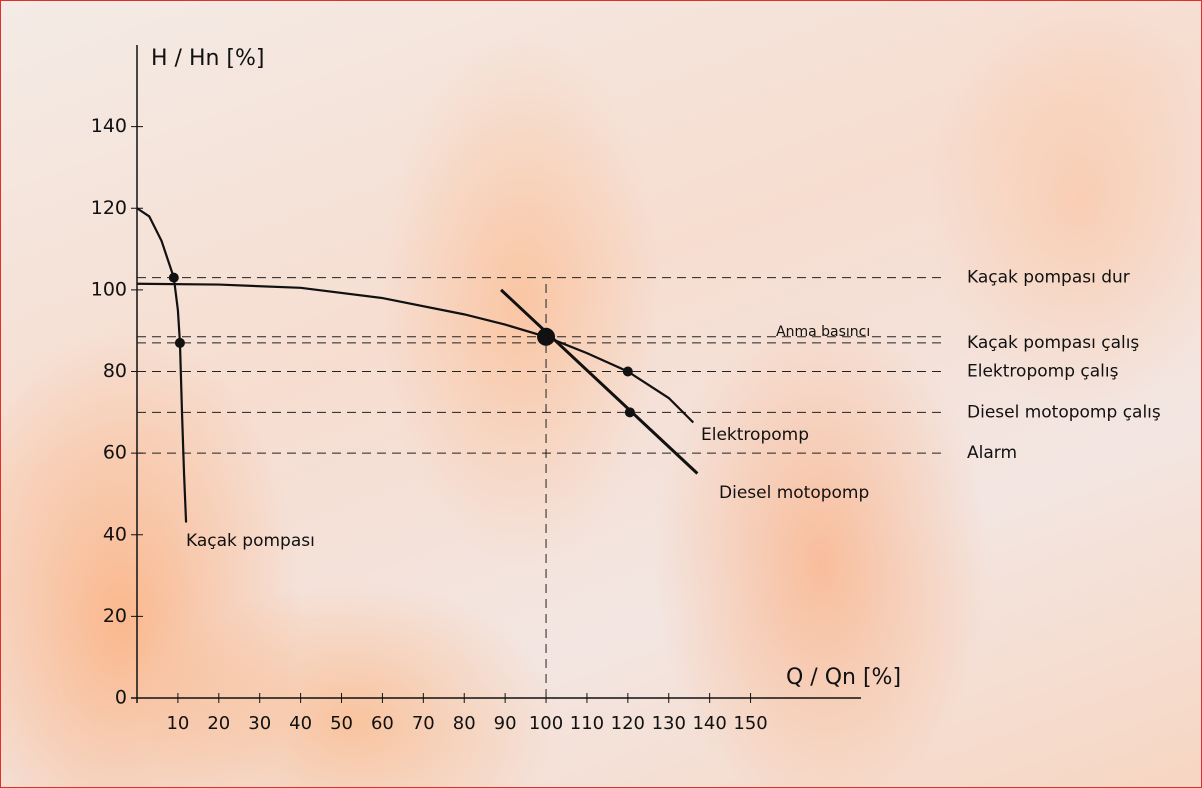 The height and width of the screenshot is (788, 1202). I want to click on x-tick-label: 60, so click(382, 723).